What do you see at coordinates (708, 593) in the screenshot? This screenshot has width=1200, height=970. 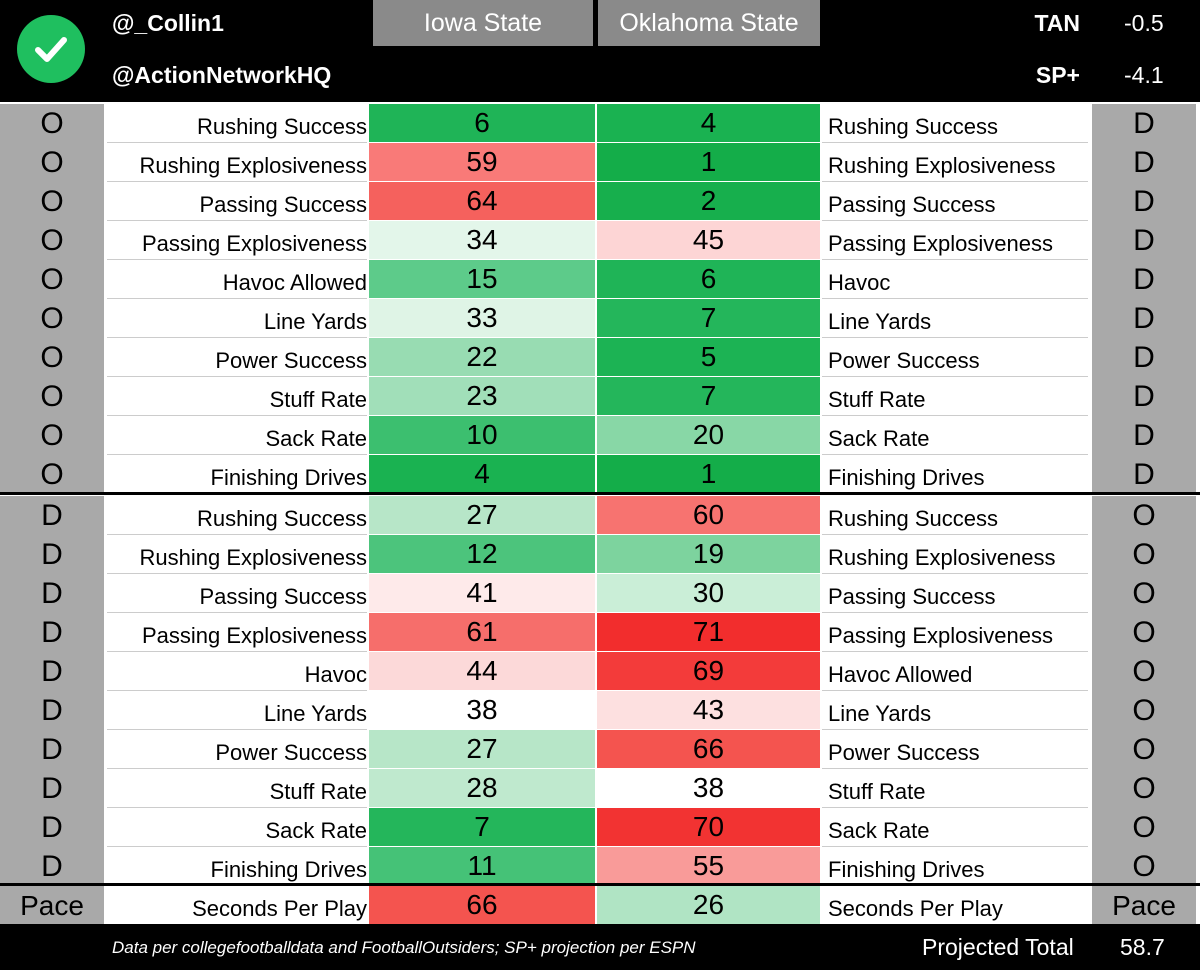 I see `team-b-rank: 30` at bounding box center [708, 593].